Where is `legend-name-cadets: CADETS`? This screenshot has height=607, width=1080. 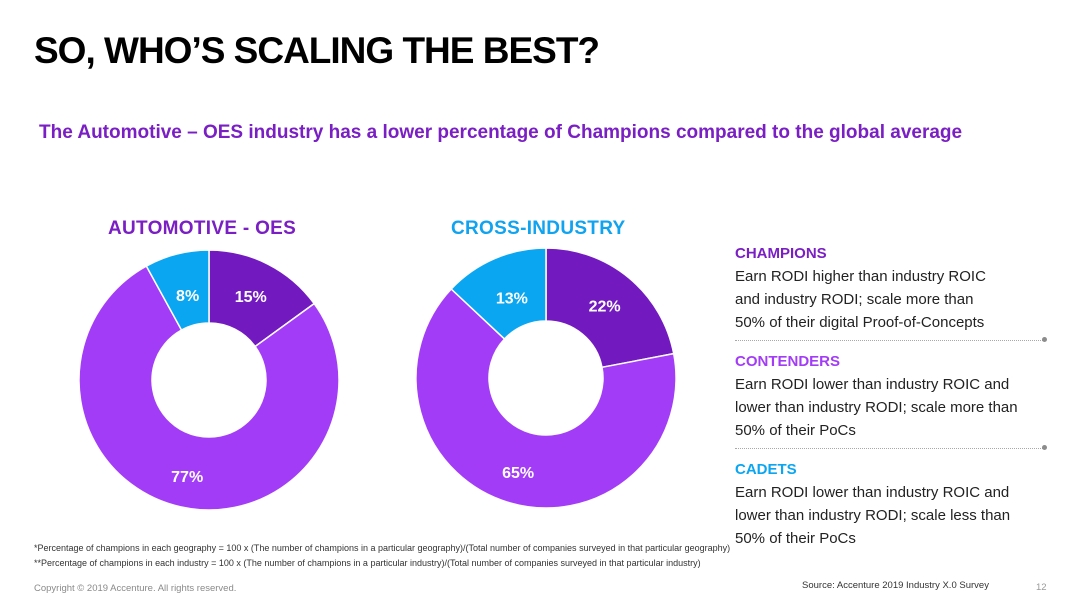 legend-name-cadets: CADETS is located at coordinates (766, 469).